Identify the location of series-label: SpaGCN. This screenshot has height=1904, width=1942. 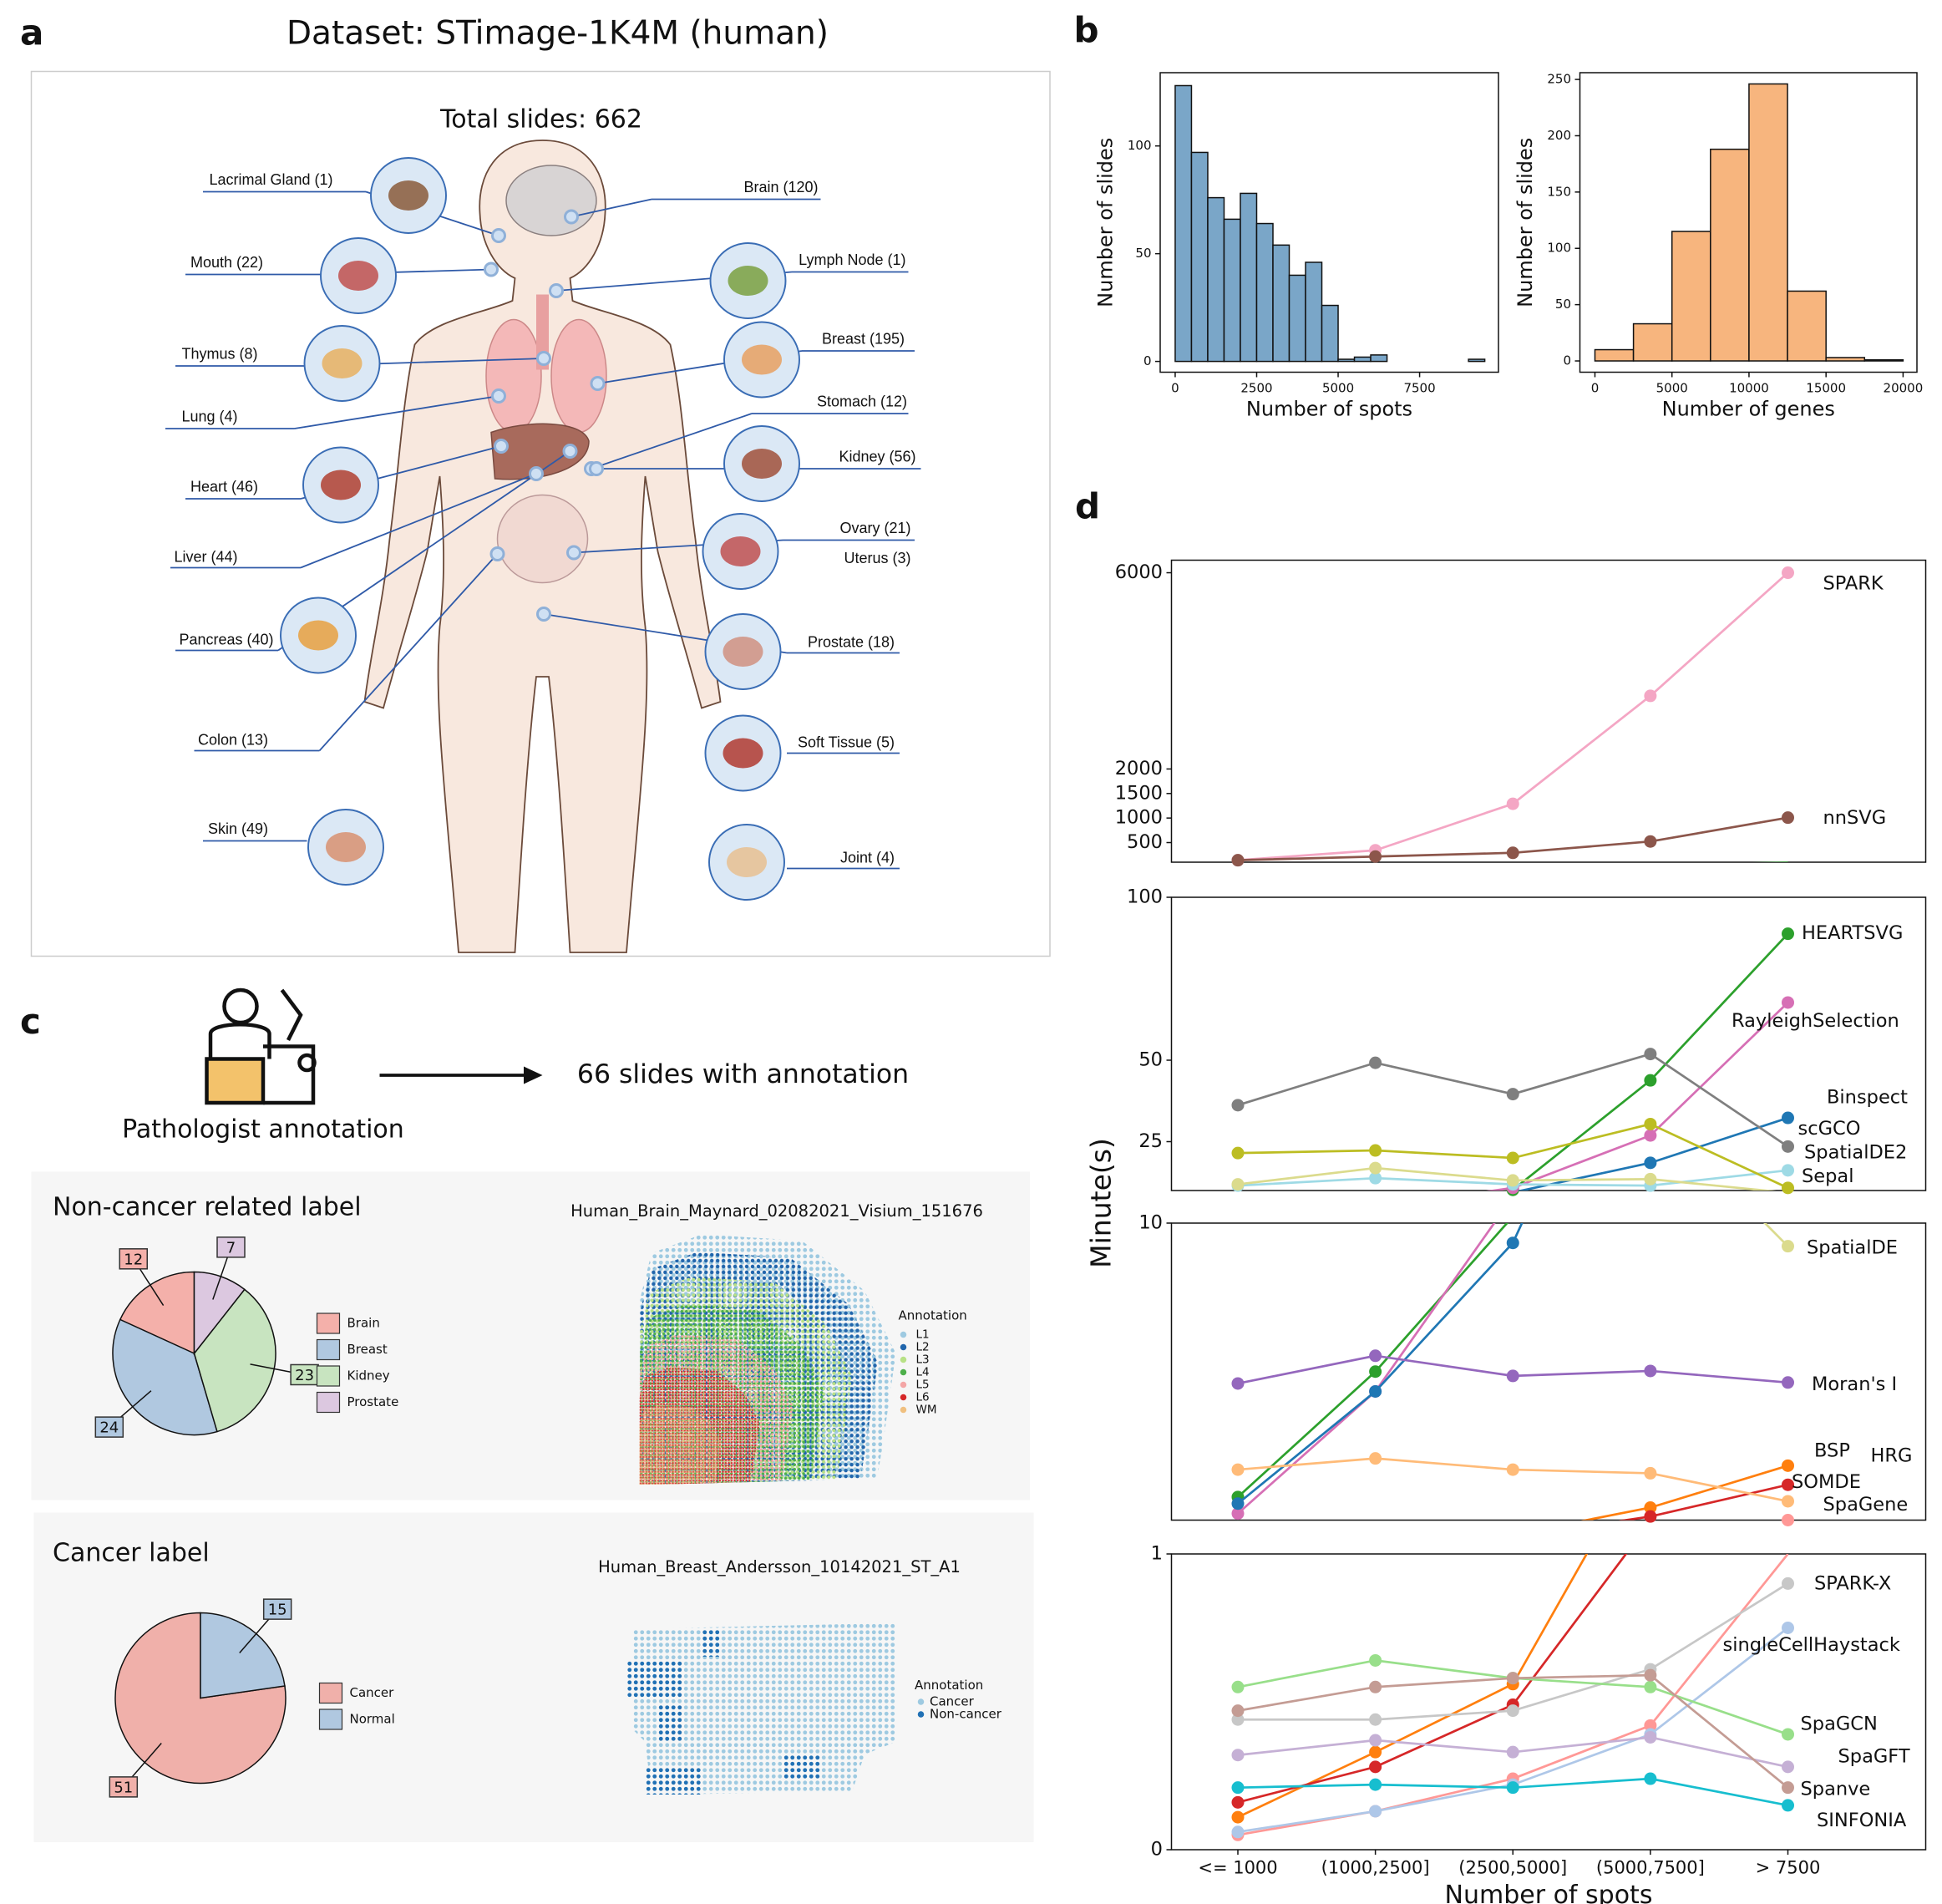
(1839, 1724).